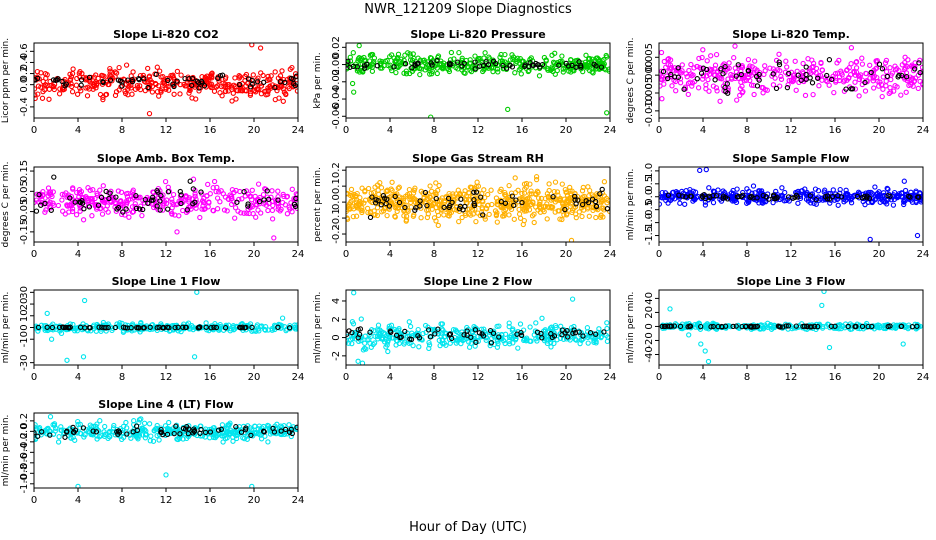  I want to click on figure-title: NWR_121209 Slope Diagnostics, so click(468, 9).